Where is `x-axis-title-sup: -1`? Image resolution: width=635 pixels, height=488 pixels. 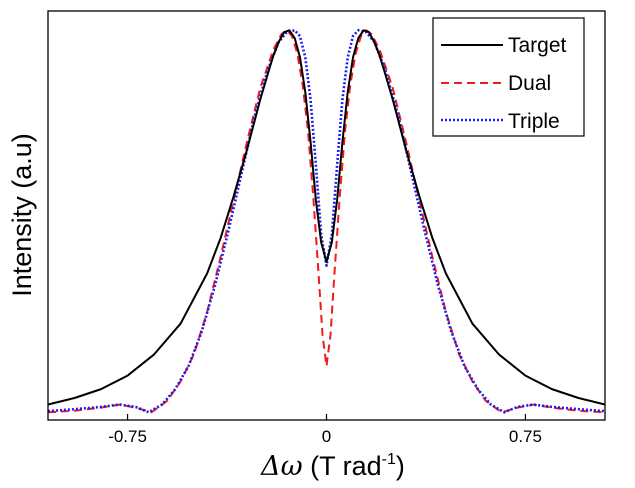
x-axis-title-sup: -1 is located at coordinates (389, 459).